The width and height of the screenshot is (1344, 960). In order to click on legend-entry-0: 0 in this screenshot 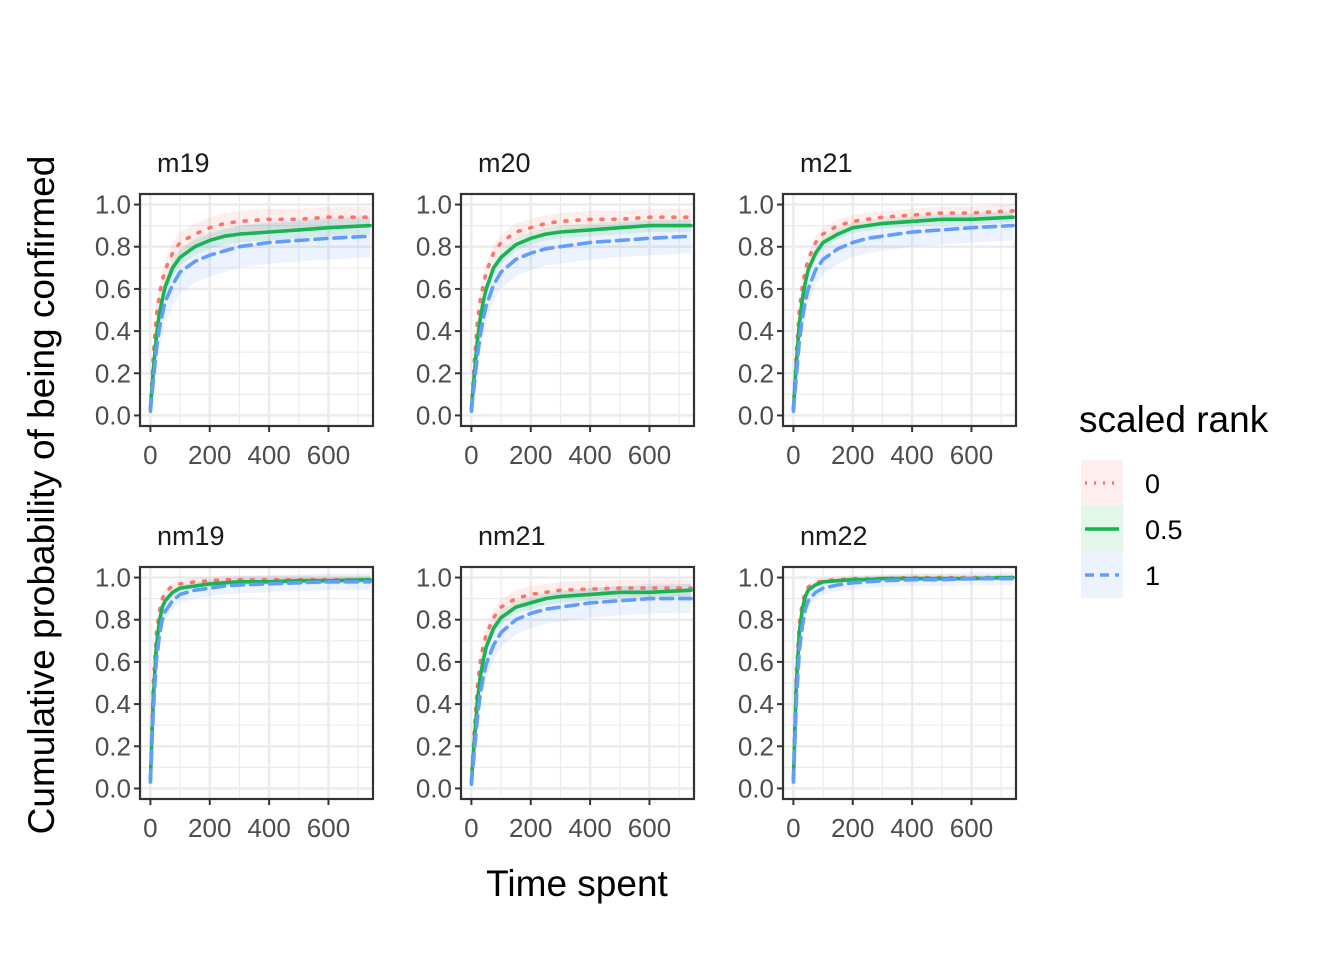, I will do `click(1120, 483)`.